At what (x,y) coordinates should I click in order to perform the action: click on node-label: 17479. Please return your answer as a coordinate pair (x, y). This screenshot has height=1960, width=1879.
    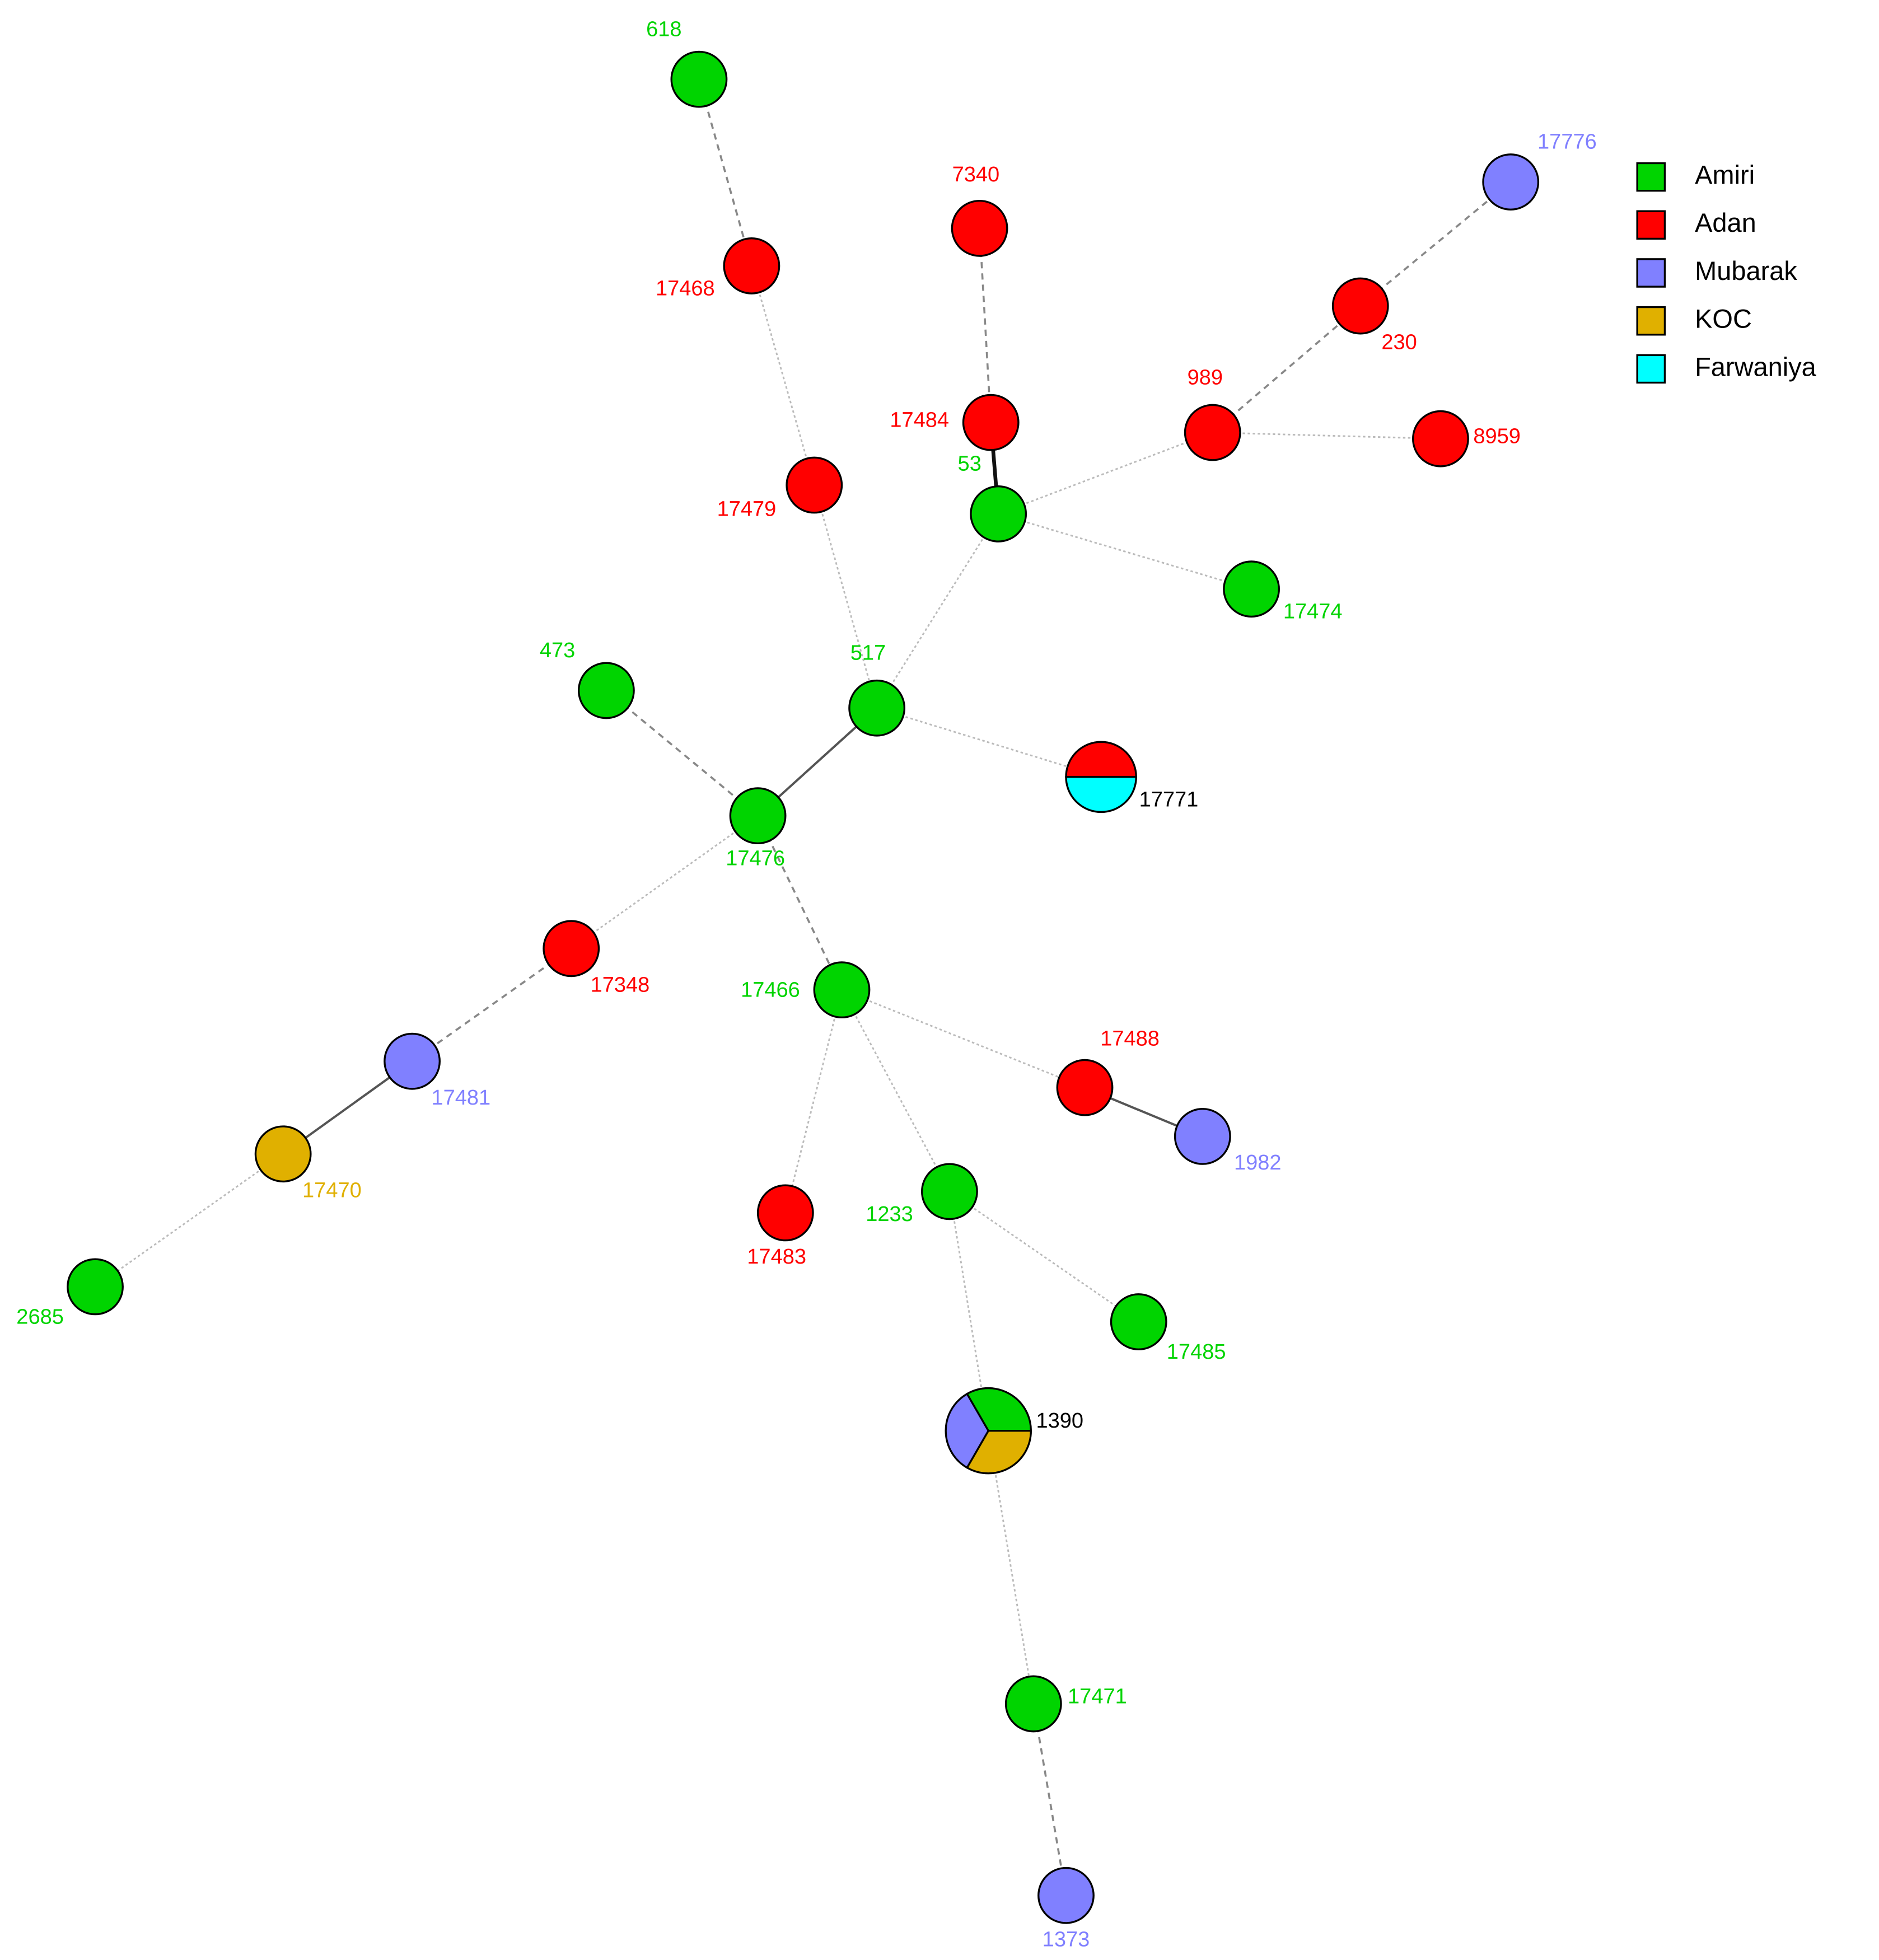
    Looking at the image, I should click on (747, 509).